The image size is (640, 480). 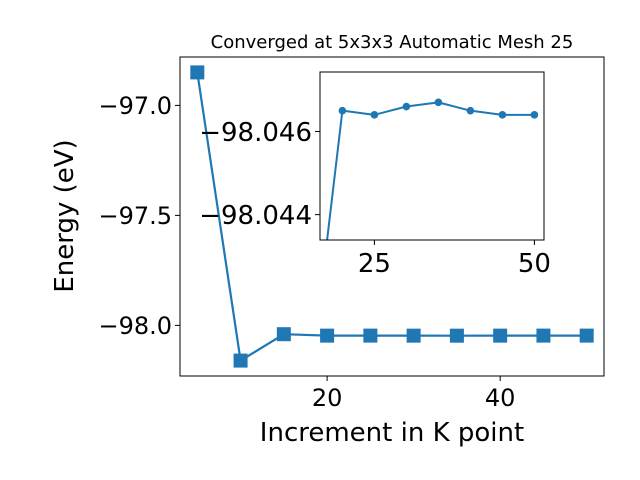 What do you see at coordinates (135, 326) in the screenshot?
I see `main-y-tick-label: −98.0` at bounding box center [135, 326].